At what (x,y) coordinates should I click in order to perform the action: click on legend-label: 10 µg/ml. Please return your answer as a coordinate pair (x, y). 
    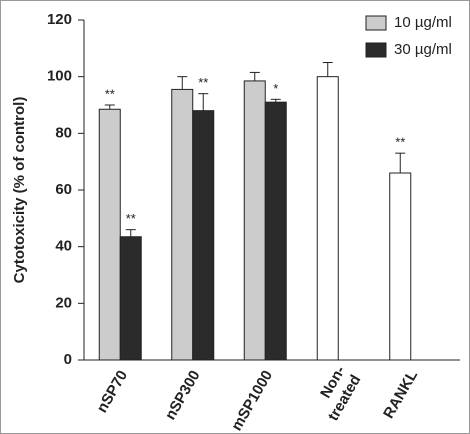
    Looking at the image, I should click on (423, 22).